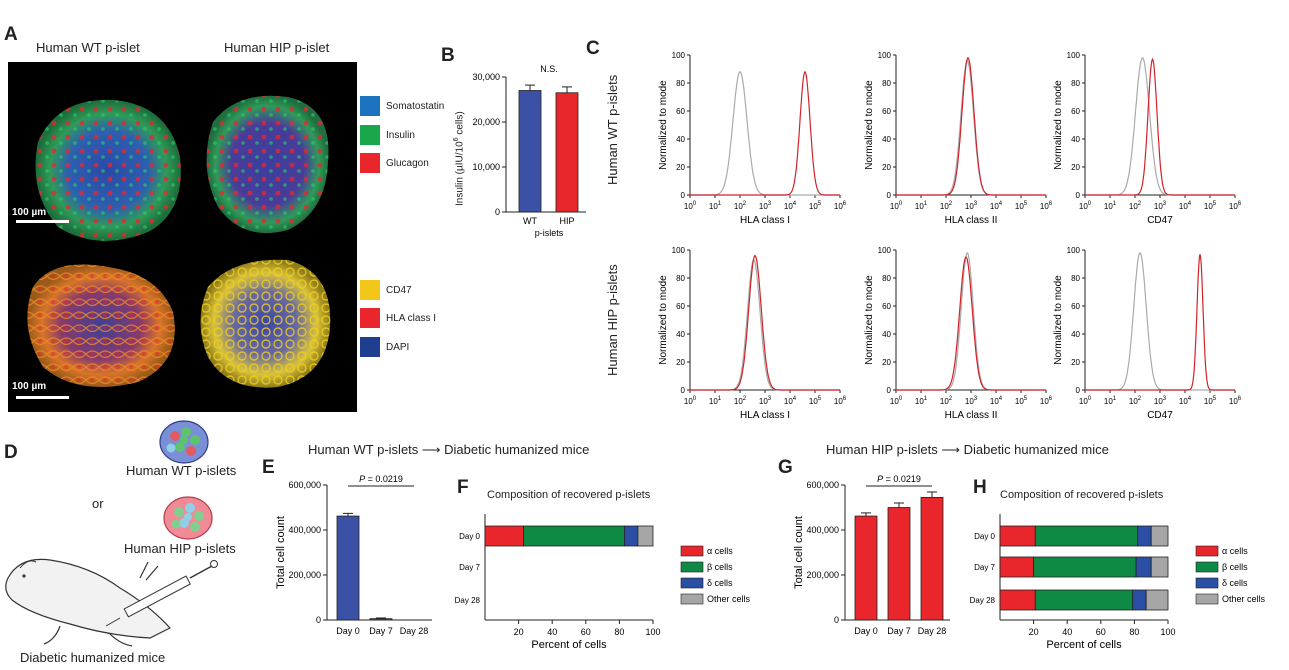 This screenshot has width=1289, height=670. What do you see at coordinates (370, 135) in the screenshot?
I see `legend-swatch-insulin` at bounding box center [370, 135].